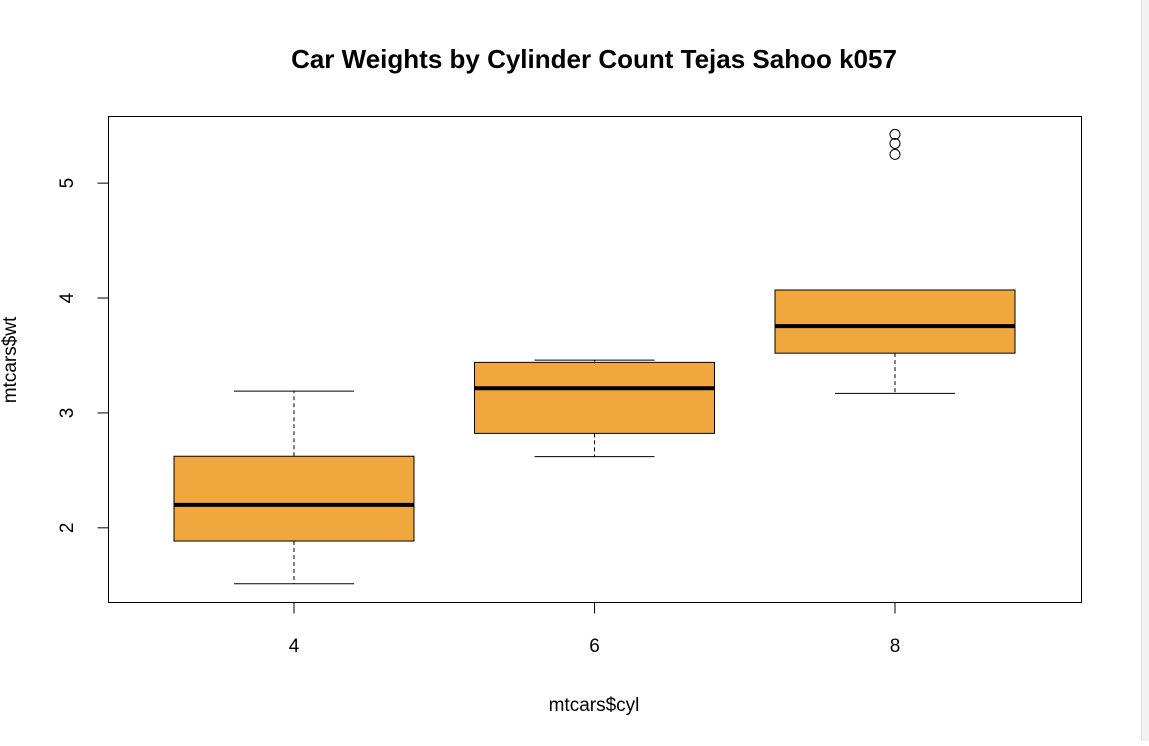  Describe the element at coordinates (67, 183) in the screenshot. I see `y-tick-label-5: 5` at that location.